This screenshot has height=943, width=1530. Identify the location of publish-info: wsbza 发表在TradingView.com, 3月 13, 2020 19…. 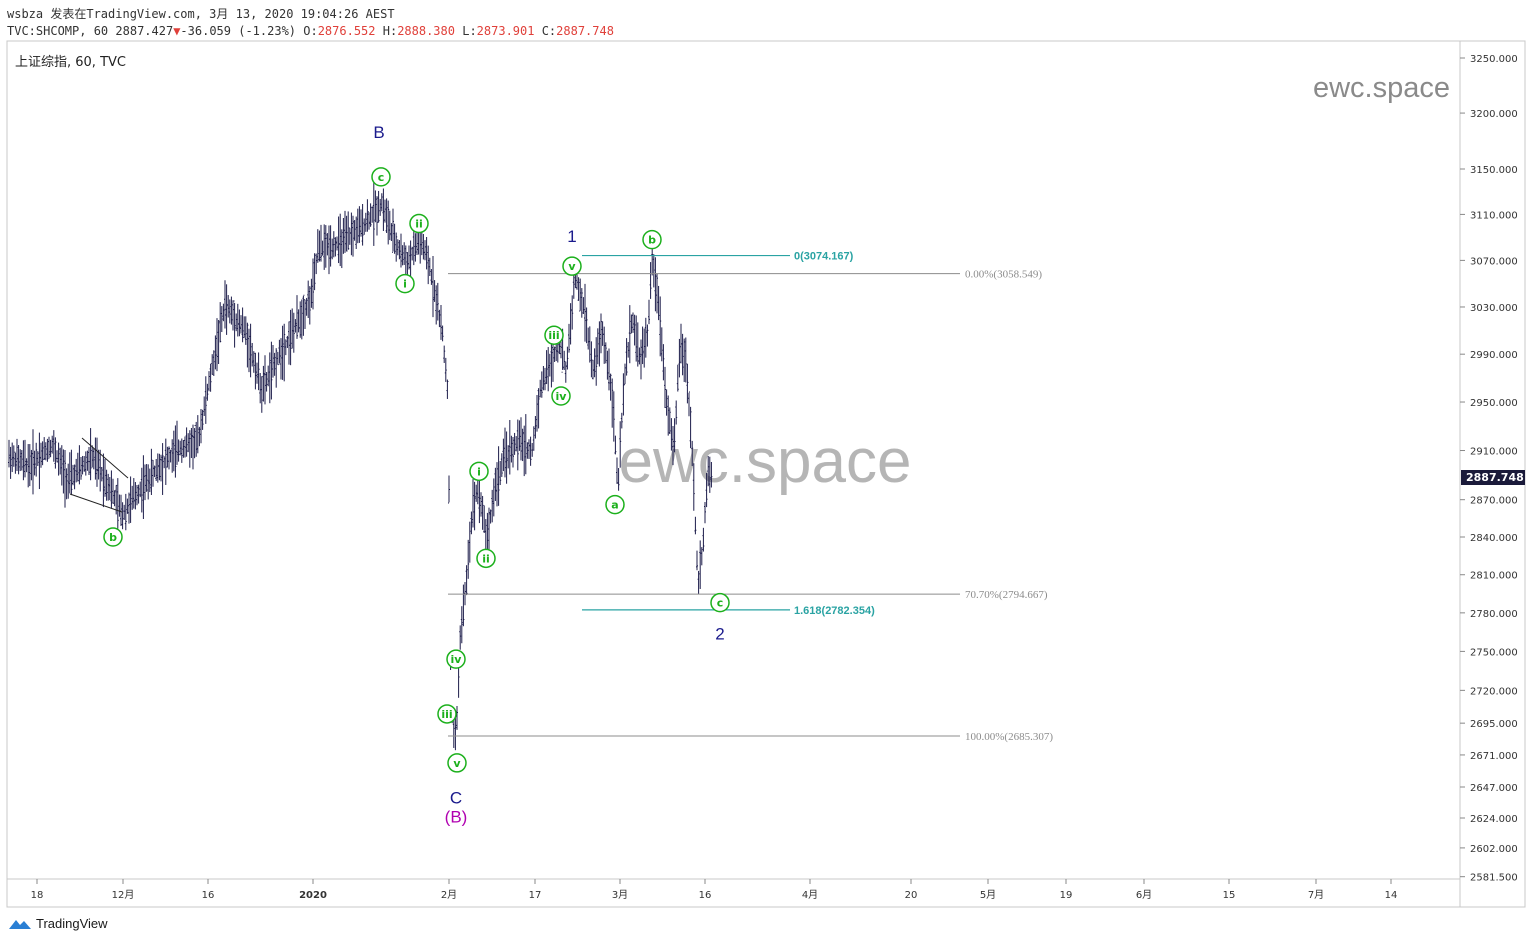
(201, 14).